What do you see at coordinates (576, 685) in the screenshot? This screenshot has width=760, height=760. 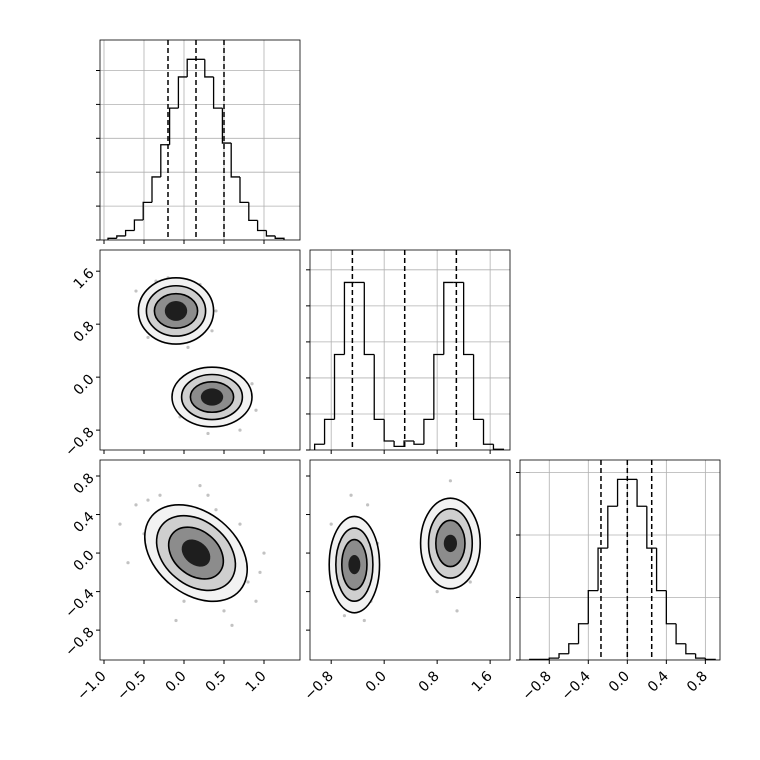 I see `x-tick-label: −0.4` at bounding box center [576, 685].